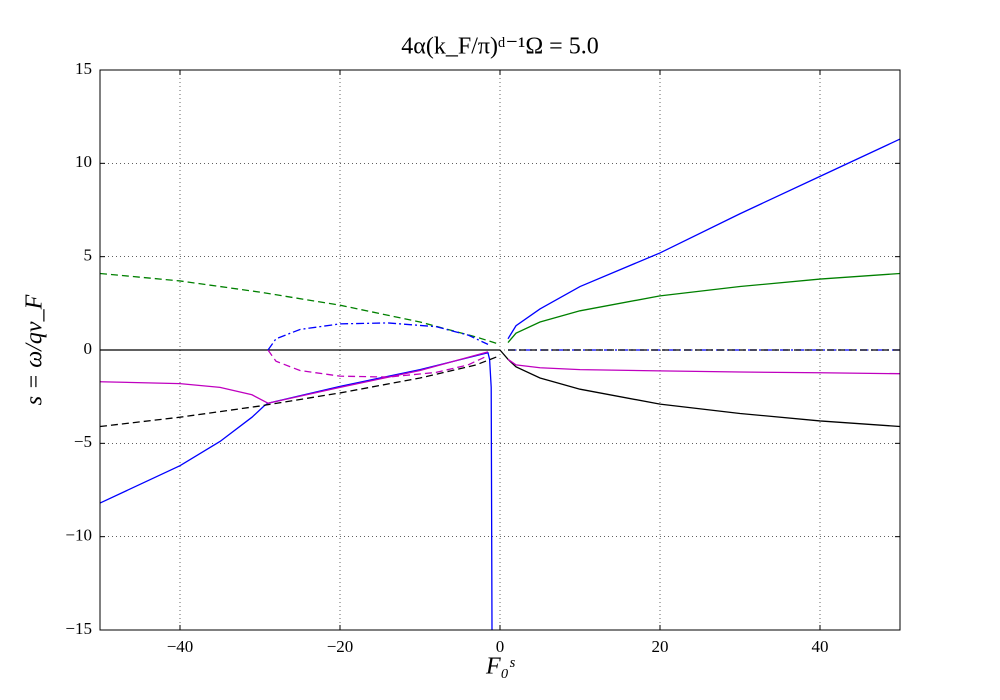 This screenshot has width=1000, height=700. What do you see at coordinates (35, 349) in the screenshot?
I see `y-axis-label: s = ω/qv_F` at bounding box center [35, 349].